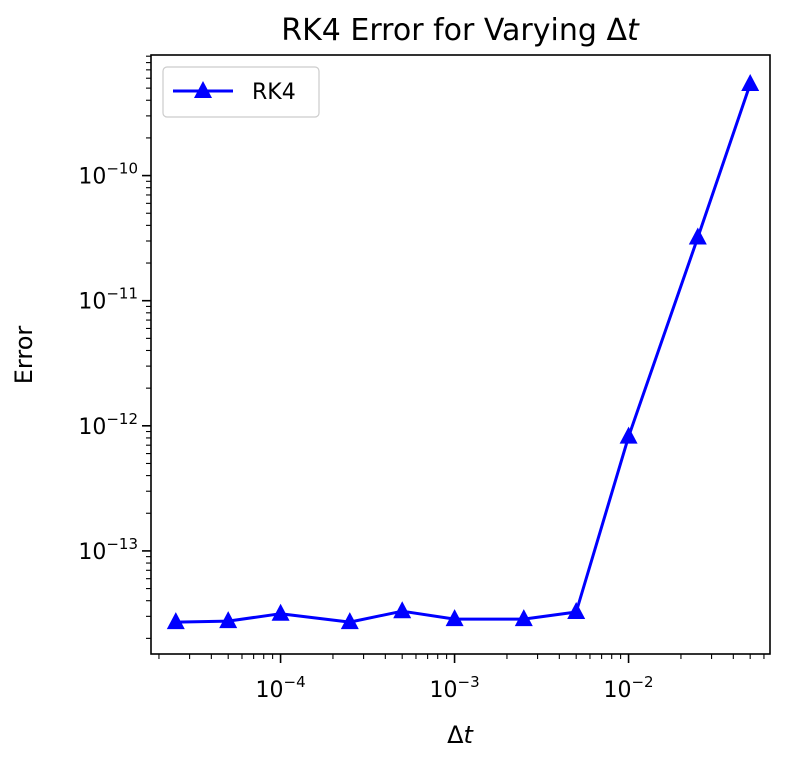 The image size is (794, 765). Describe the element at coordinates (122, 294) in the screenshot. I see `y-tick-label-exponent: −11` at that location.